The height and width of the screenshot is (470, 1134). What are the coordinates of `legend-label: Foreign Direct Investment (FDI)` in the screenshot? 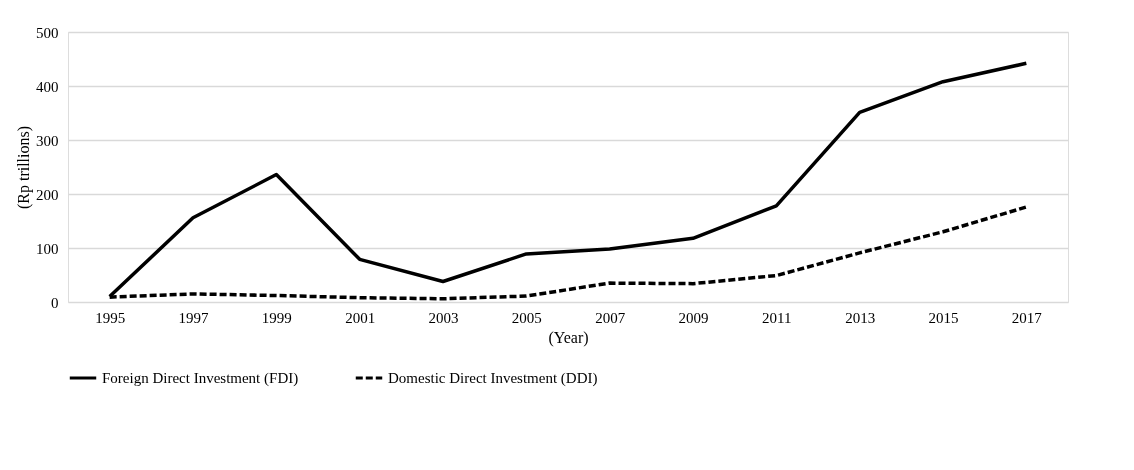 It's located at (200, 378).